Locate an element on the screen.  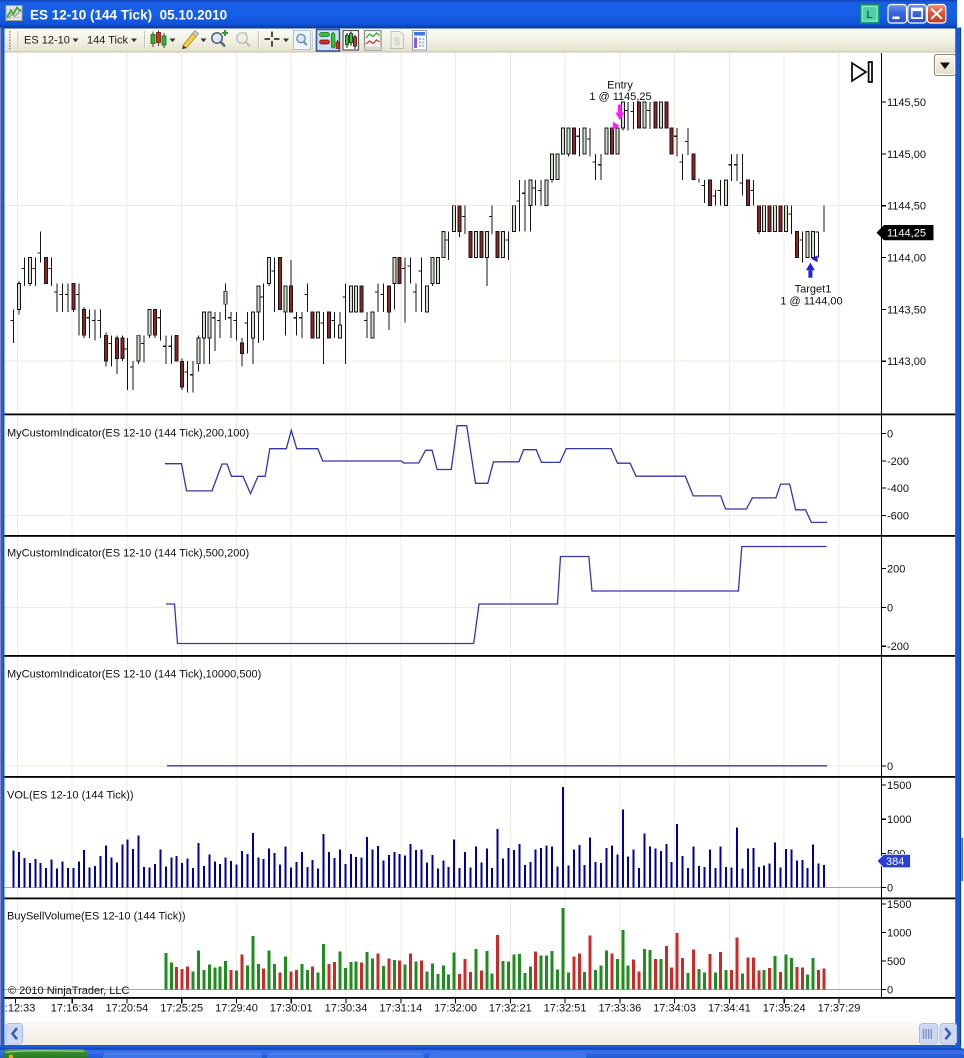
svg-text: 1 @ 1145,25 is located at coordinates (620, 97).